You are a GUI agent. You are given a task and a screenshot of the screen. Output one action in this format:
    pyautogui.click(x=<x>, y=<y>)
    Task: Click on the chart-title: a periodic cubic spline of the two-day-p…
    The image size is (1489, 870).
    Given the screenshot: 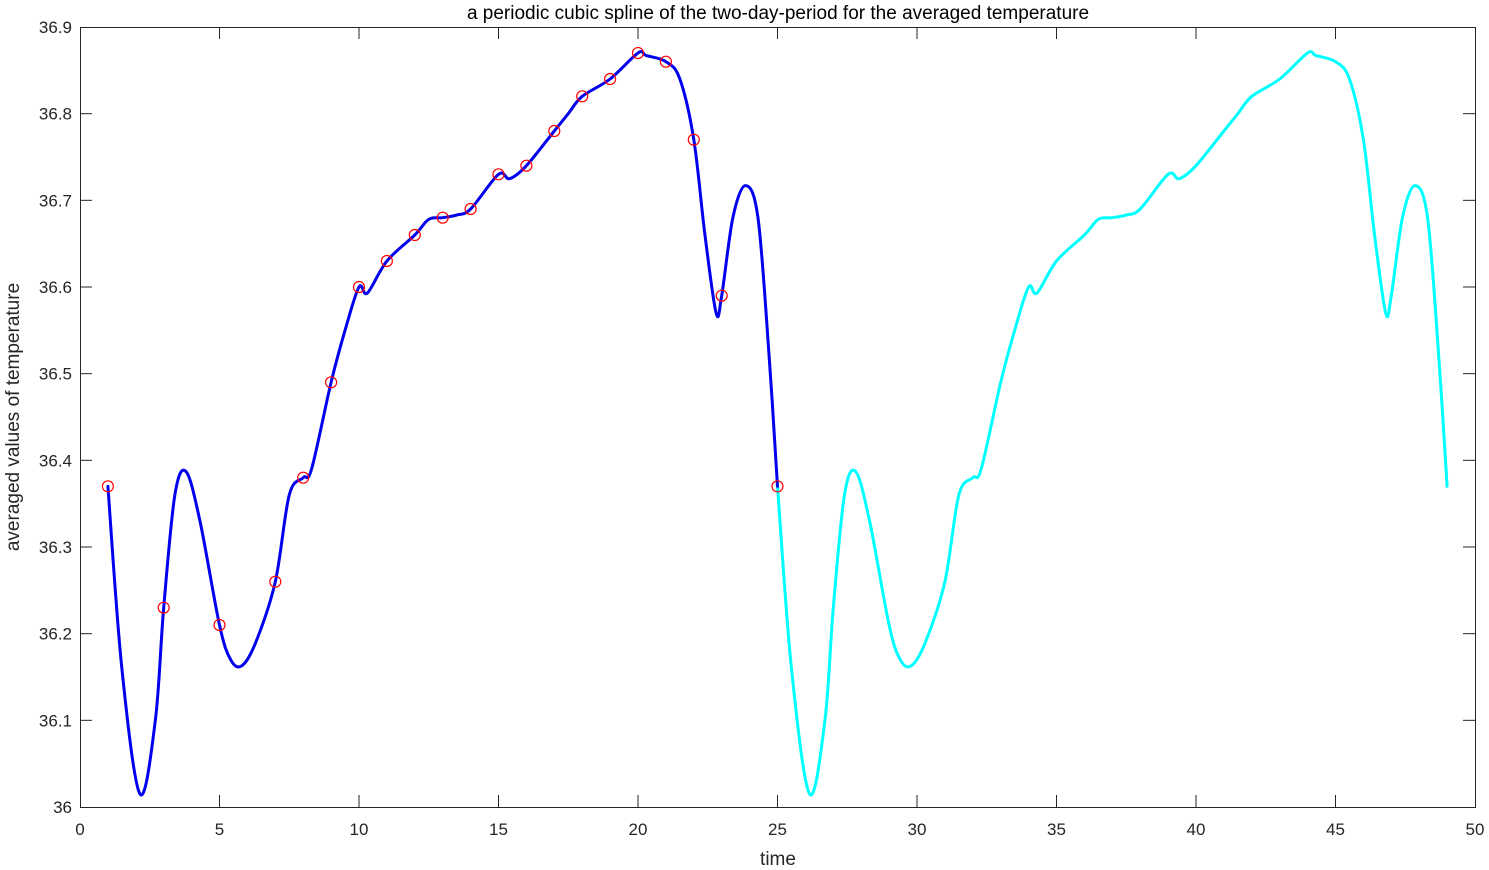 What is the action you would take?
    pyautogui.click(x=778, y=13)
    